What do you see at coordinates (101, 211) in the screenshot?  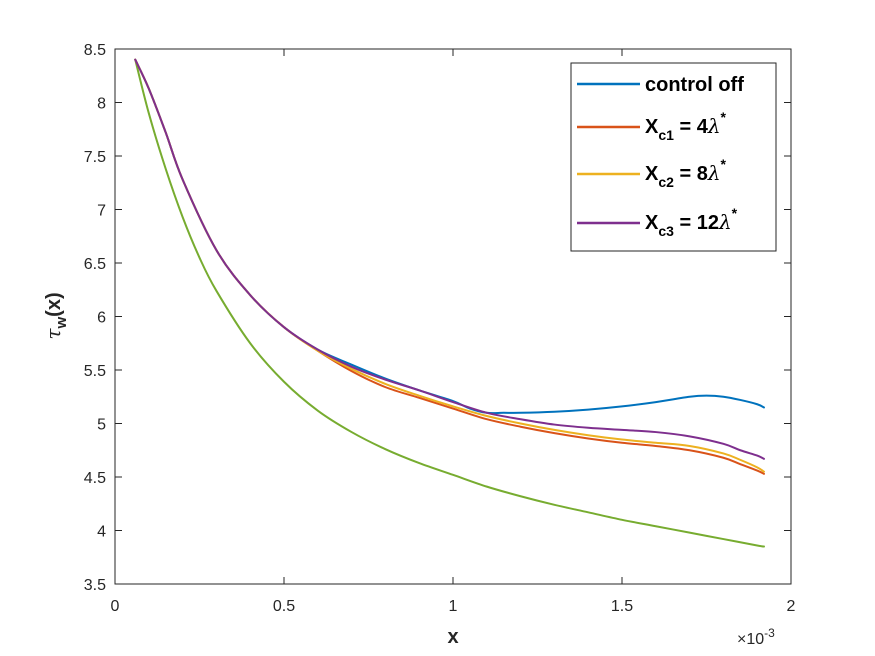 I see `y-tick-label-7: 7` at bounding box center [101, 211].